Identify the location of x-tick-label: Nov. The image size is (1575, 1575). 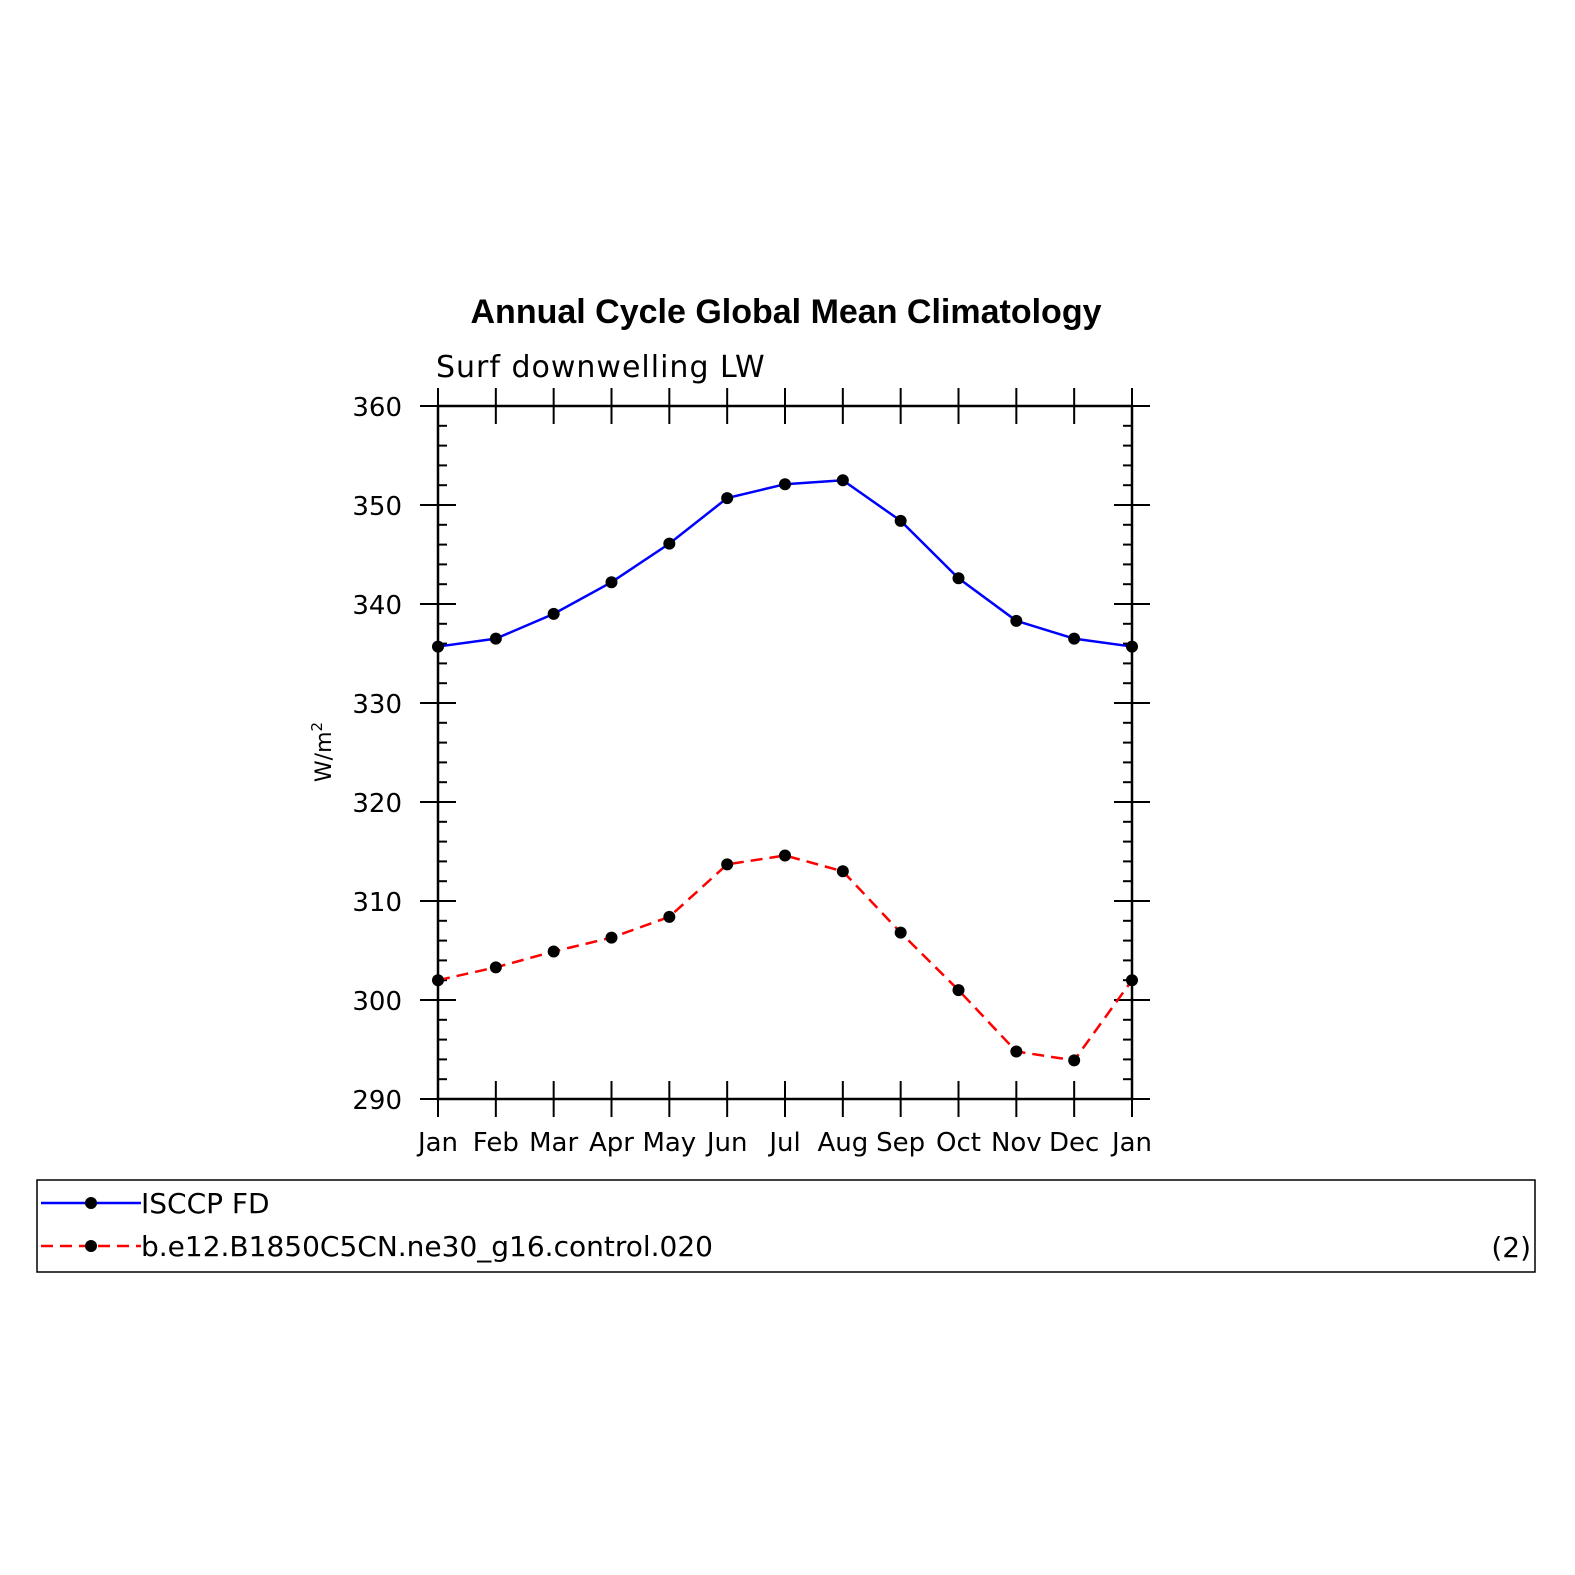
(1016, 1143).